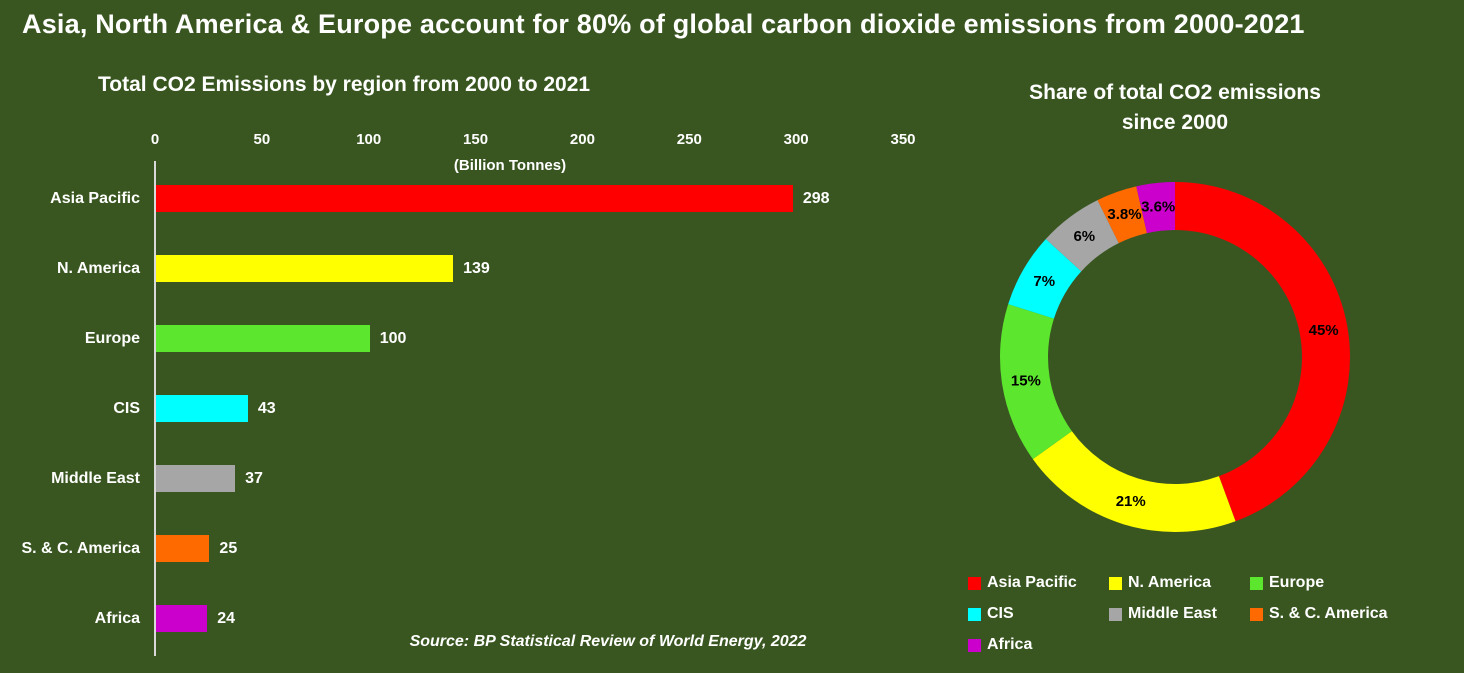 The width and height of the screenshot is (1464, 673). Describe the element at coordinates (117, 618) in the screenshot. I see `category-label: Africa` at that location.